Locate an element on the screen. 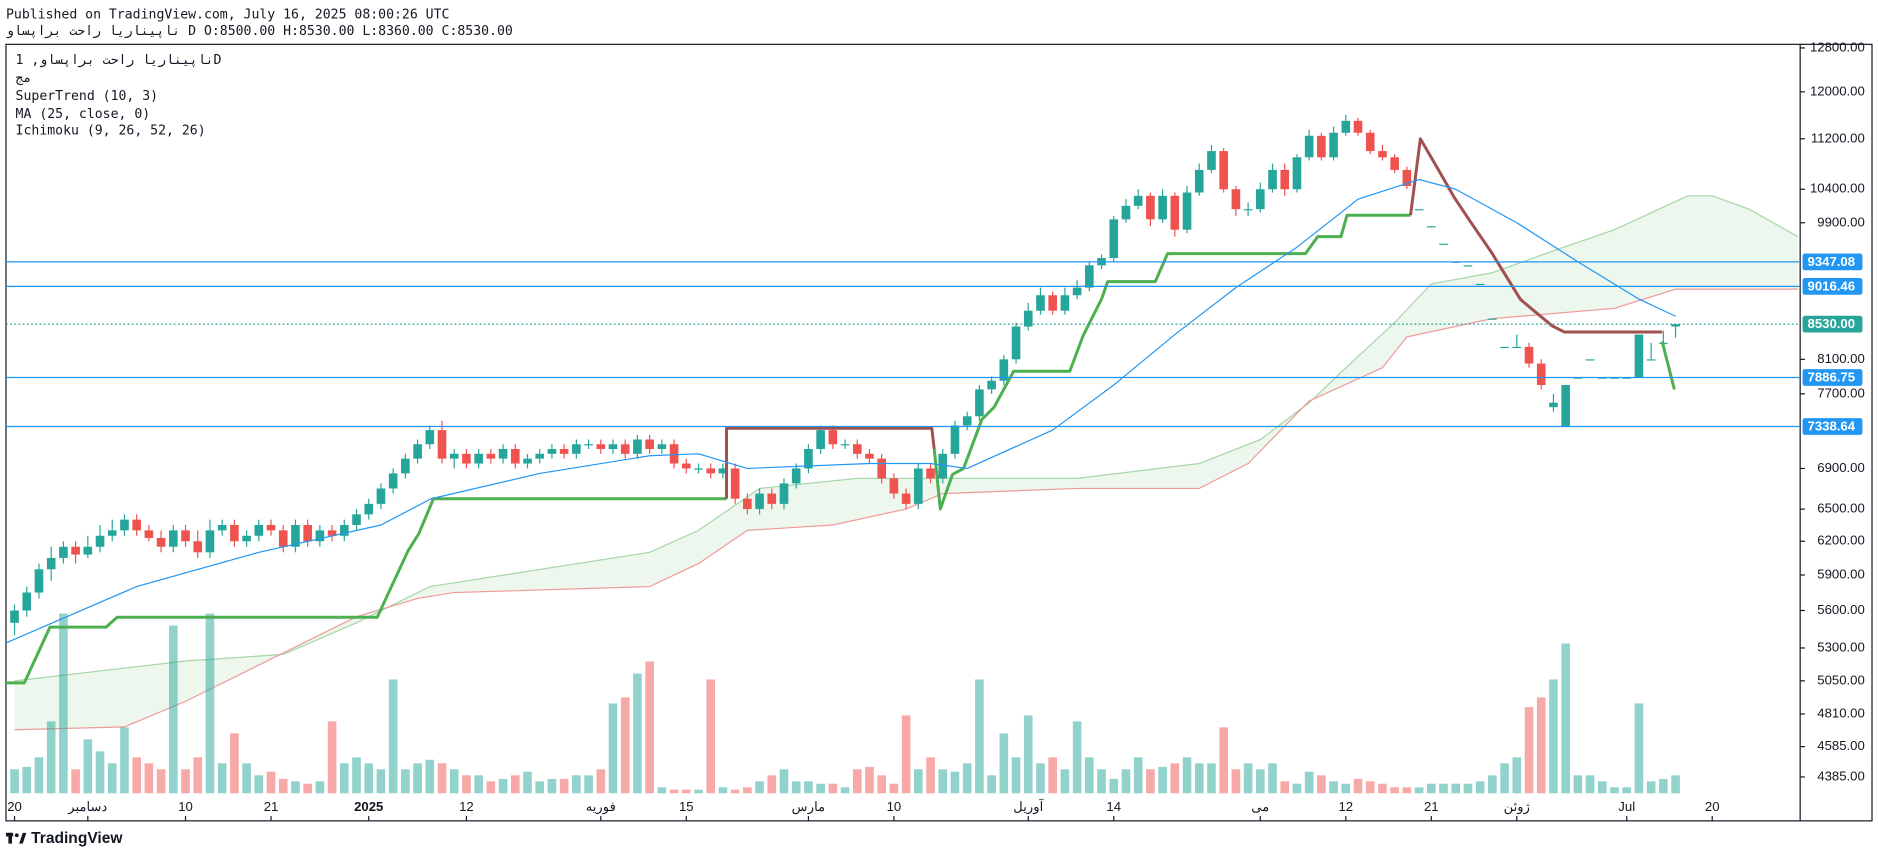 The width and height of the screenshot is (1878, 858). y-tick-label: 5300.00 is located at coordinates (1841, 646).